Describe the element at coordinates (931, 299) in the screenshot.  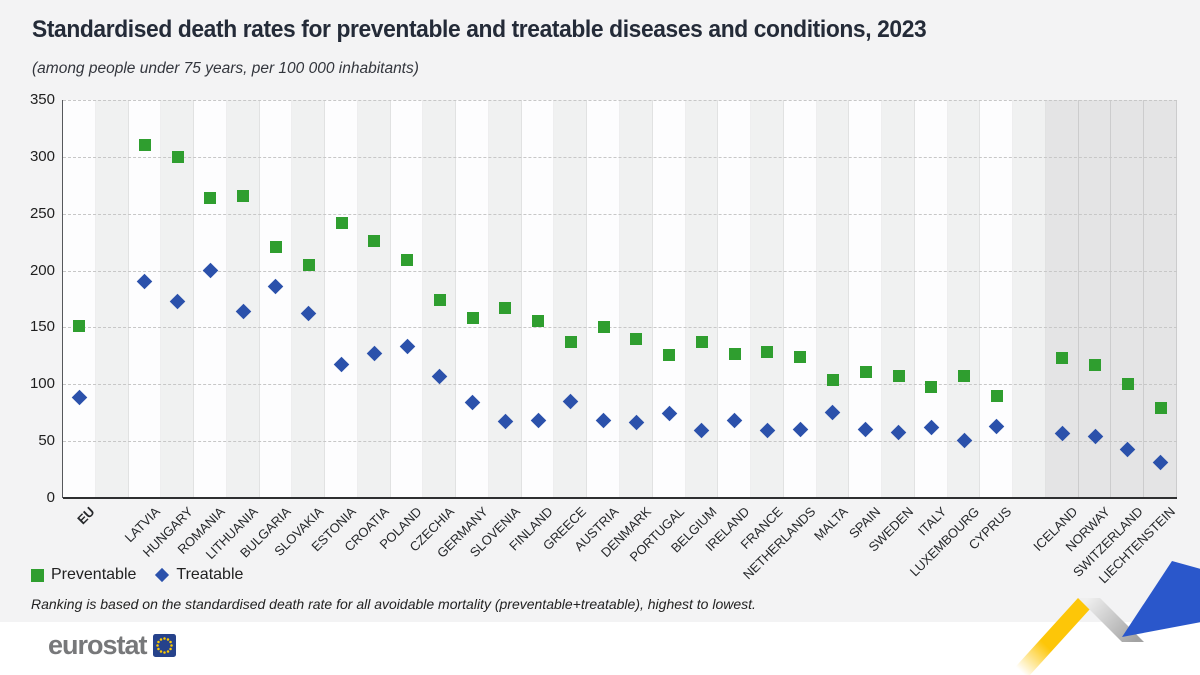
I see `column-italy` at that location.